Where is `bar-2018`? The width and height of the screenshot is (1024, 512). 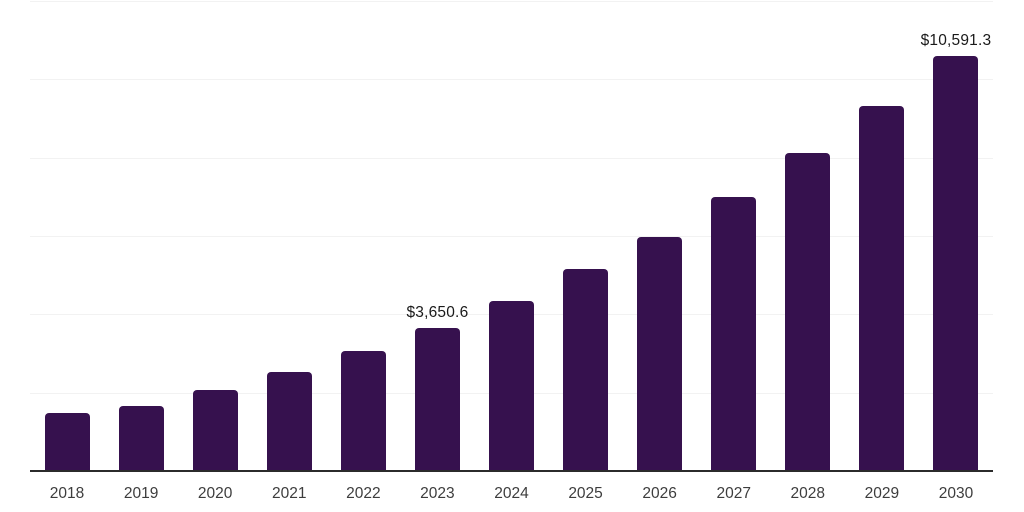 bar-2018 is located at coordinates (67, 442).